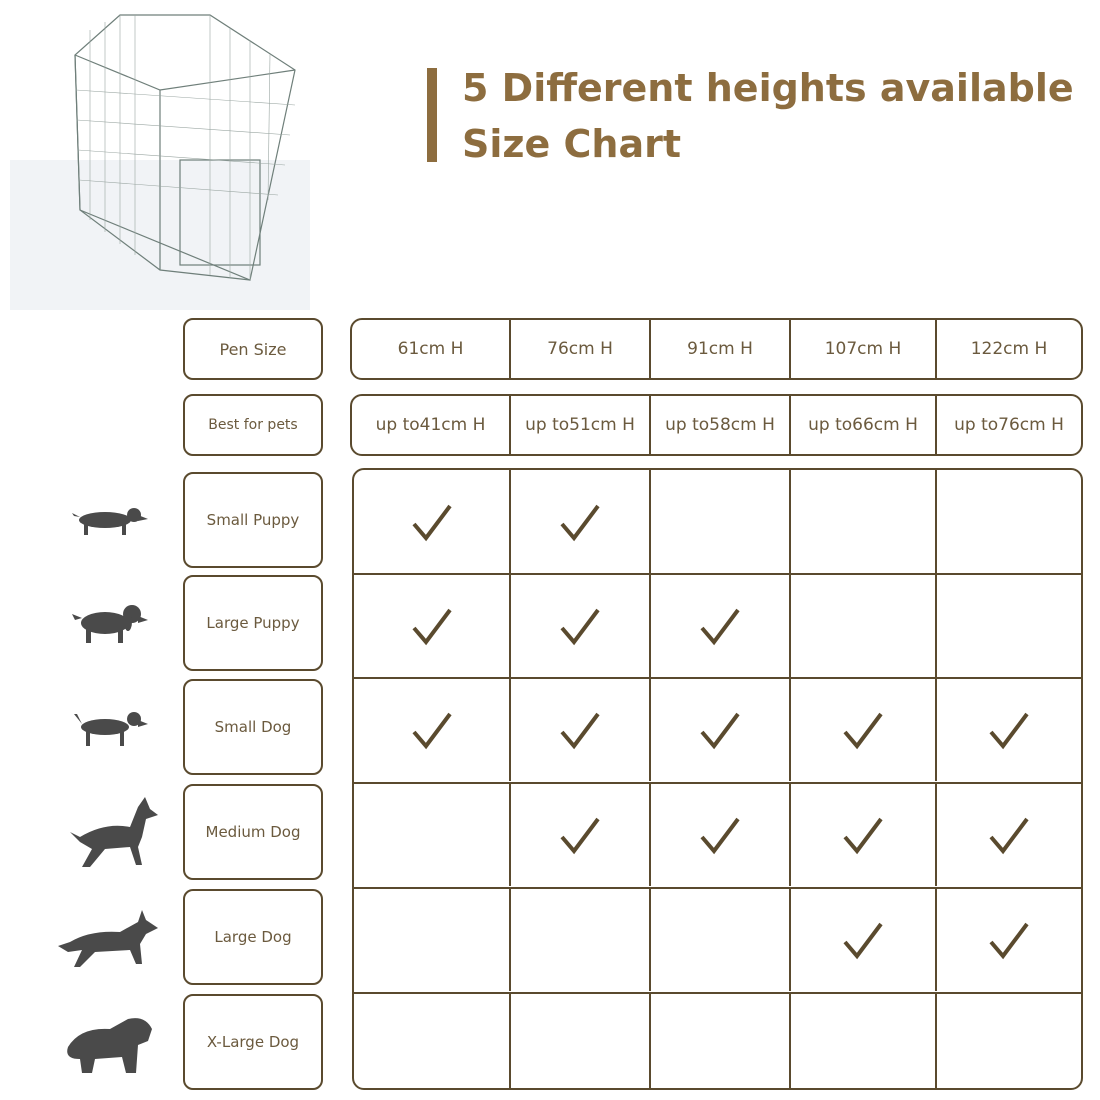  Describe the element at coordinates (253, 937) in the screenshot. I see `dog-size-label: Large Dog` at that location.